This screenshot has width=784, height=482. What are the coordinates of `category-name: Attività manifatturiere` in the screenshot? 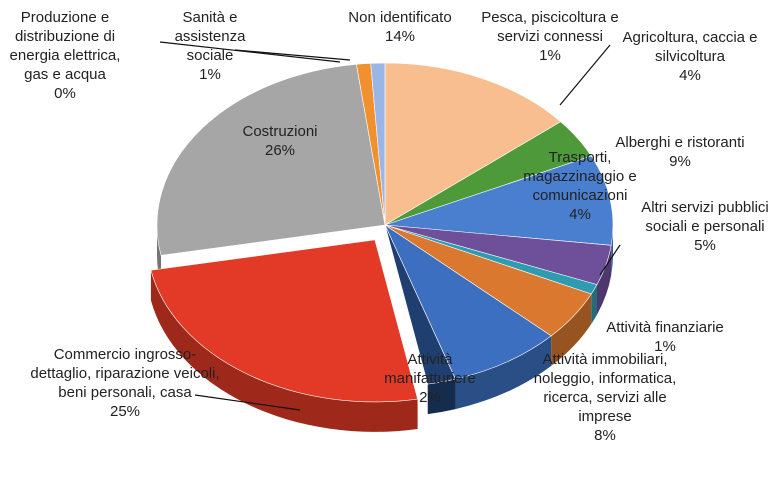 It's located at (430, 369).